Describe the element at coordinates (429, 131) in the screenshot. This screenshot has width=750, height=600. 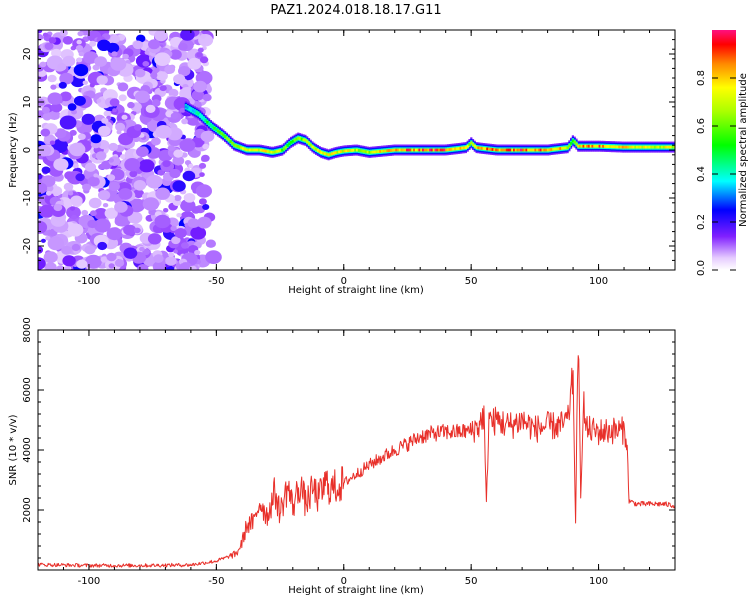
I see `spectrogram-ridge-layer` at that location.